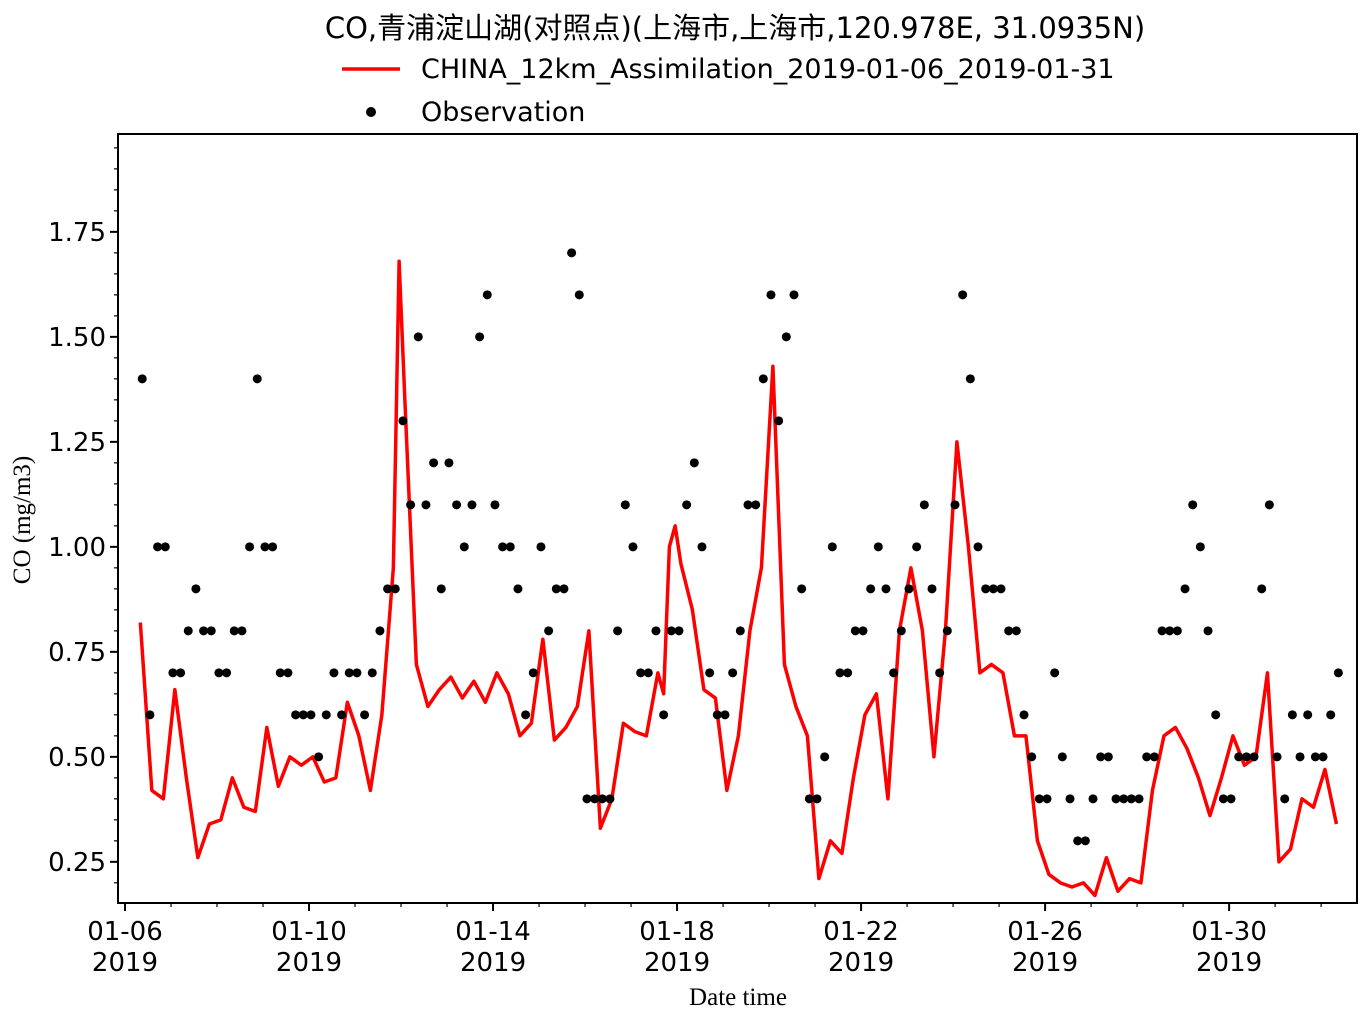 This screenshot has height=1022, width=1367. Describe the element at coordinates (77, 233) in the screenshot. I see `y-tick-label: 1.75` at that location.